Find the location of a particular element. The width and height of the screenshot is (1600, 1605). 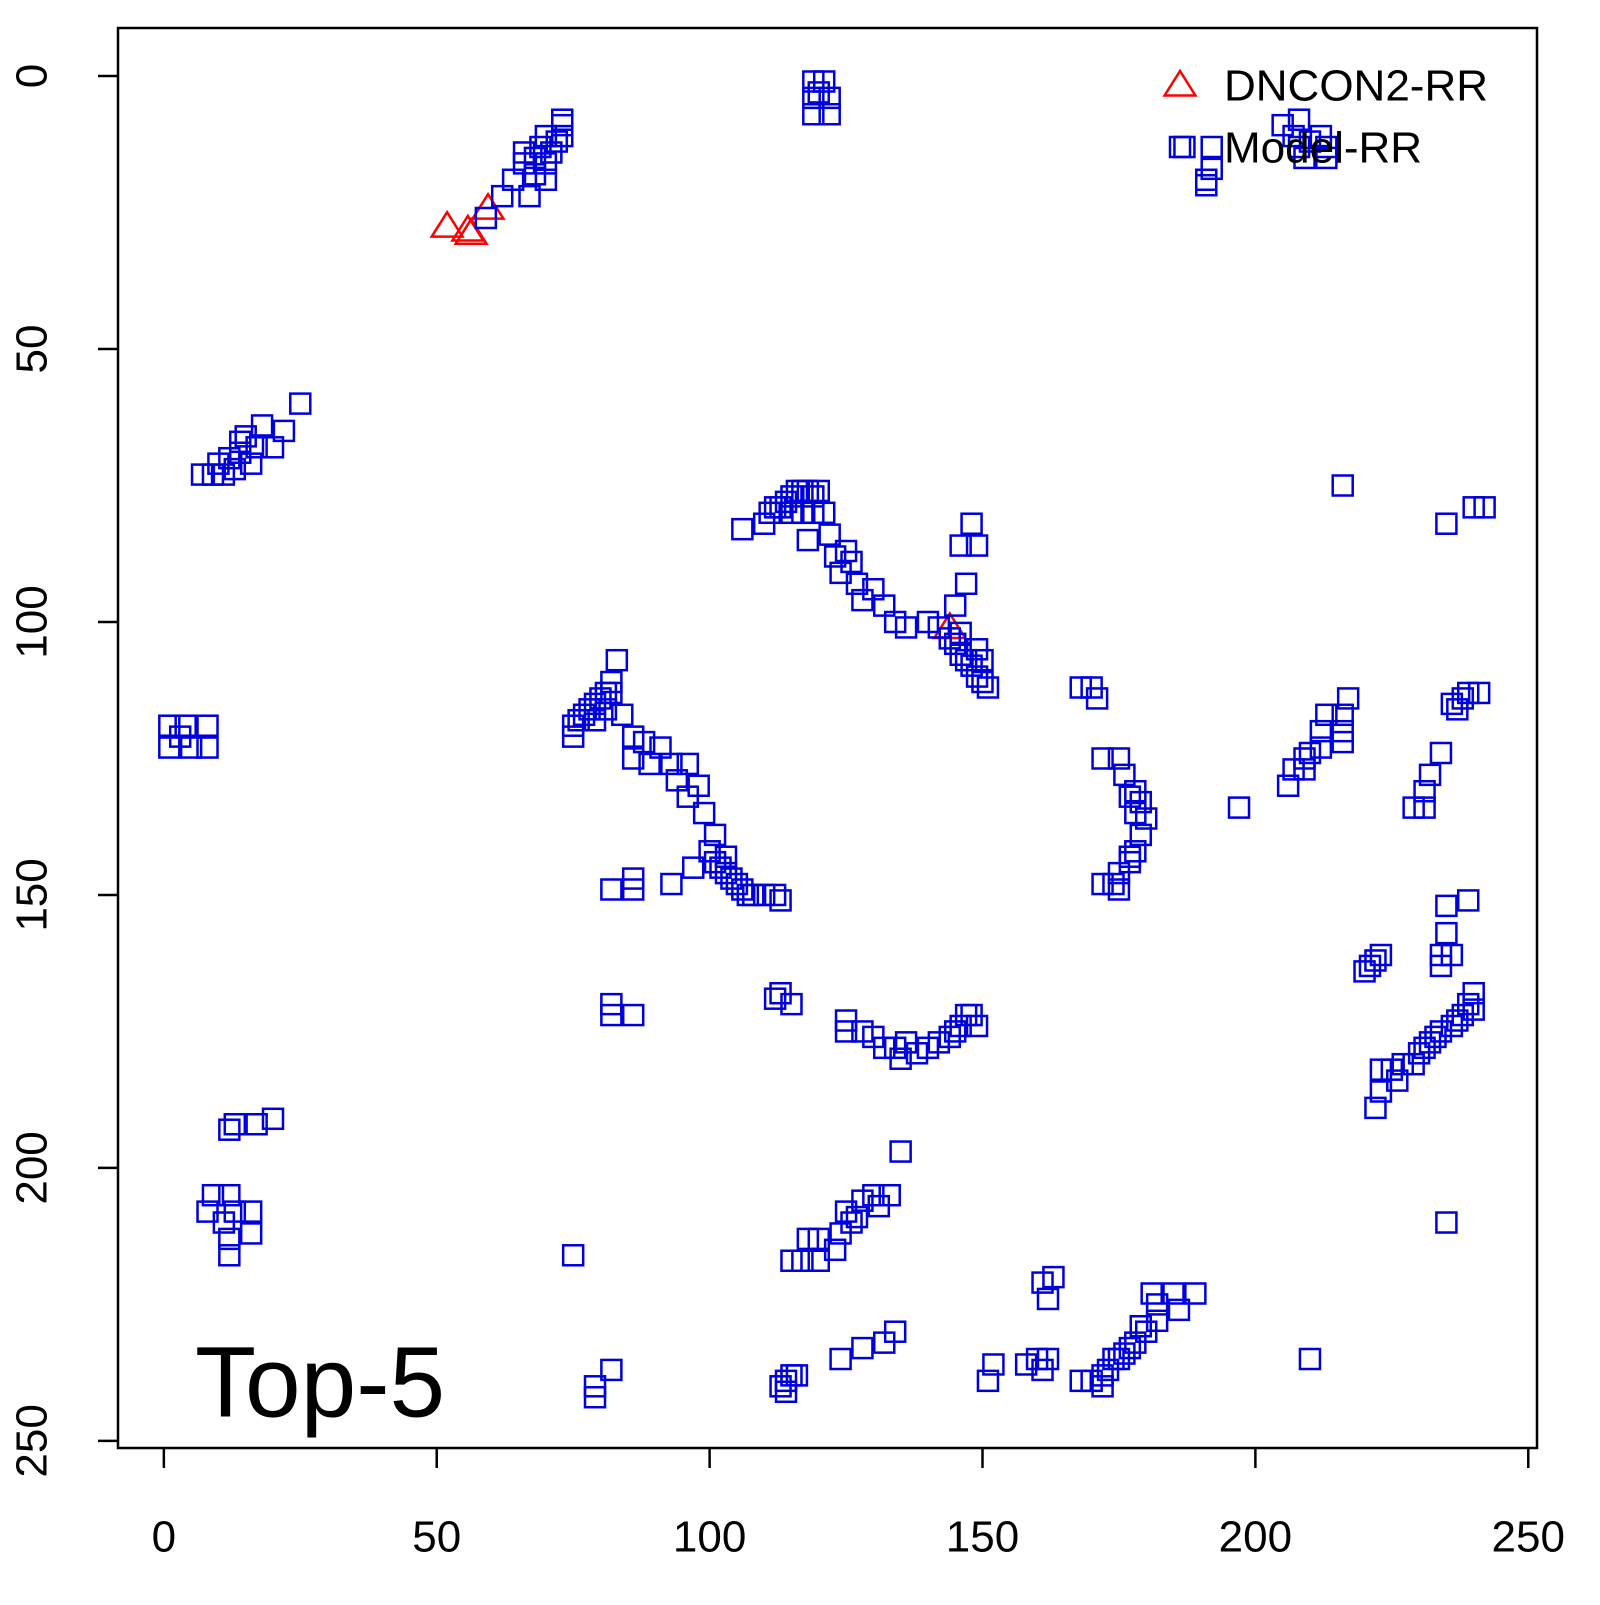

legend-label: Model-RR is located at coordinates (1323, 148).